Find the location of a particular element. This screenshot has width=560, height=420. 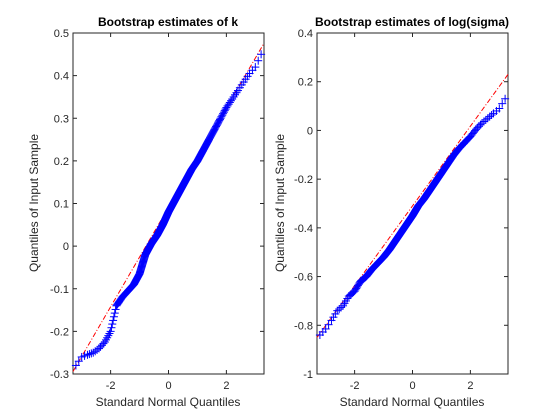

y-tick-label-k: 0.1 is located at coordinates (61, 205).